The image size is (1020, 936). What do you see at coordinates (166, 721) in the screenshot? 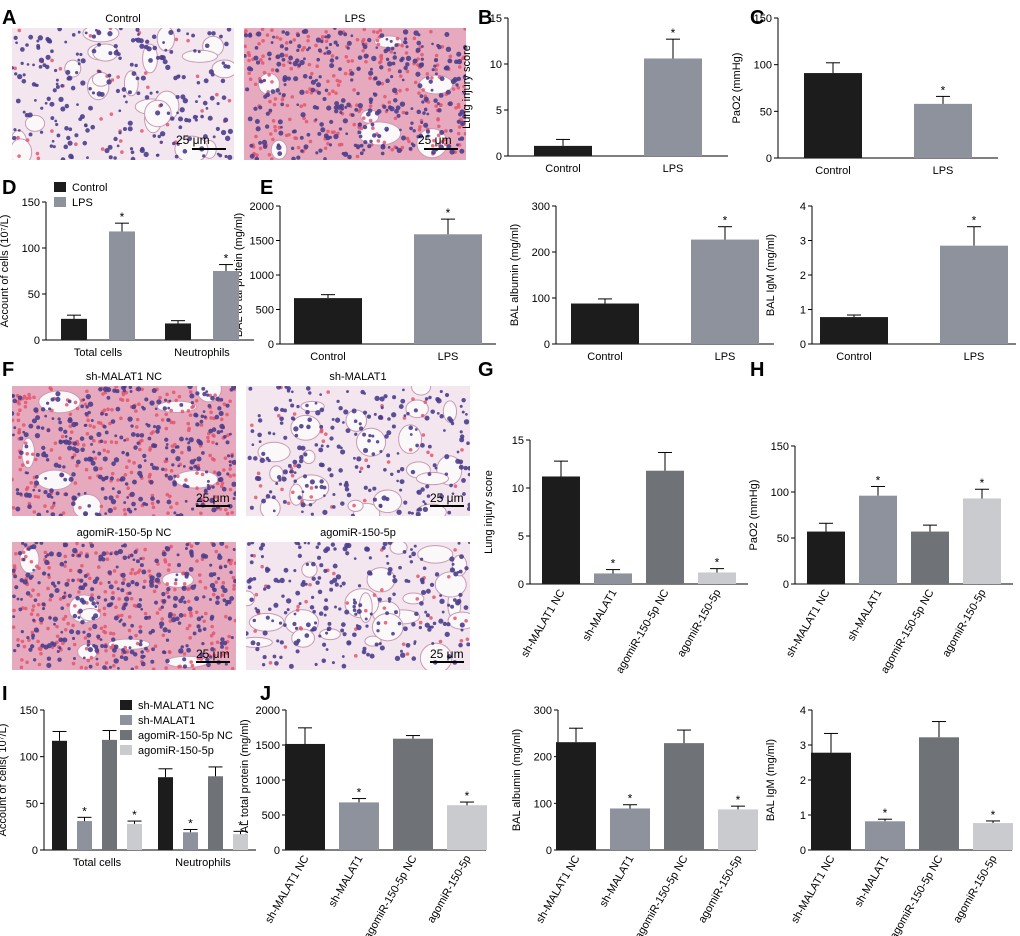
I see `legend-label: sh-MALAT1` at bounding box center [166, 721].